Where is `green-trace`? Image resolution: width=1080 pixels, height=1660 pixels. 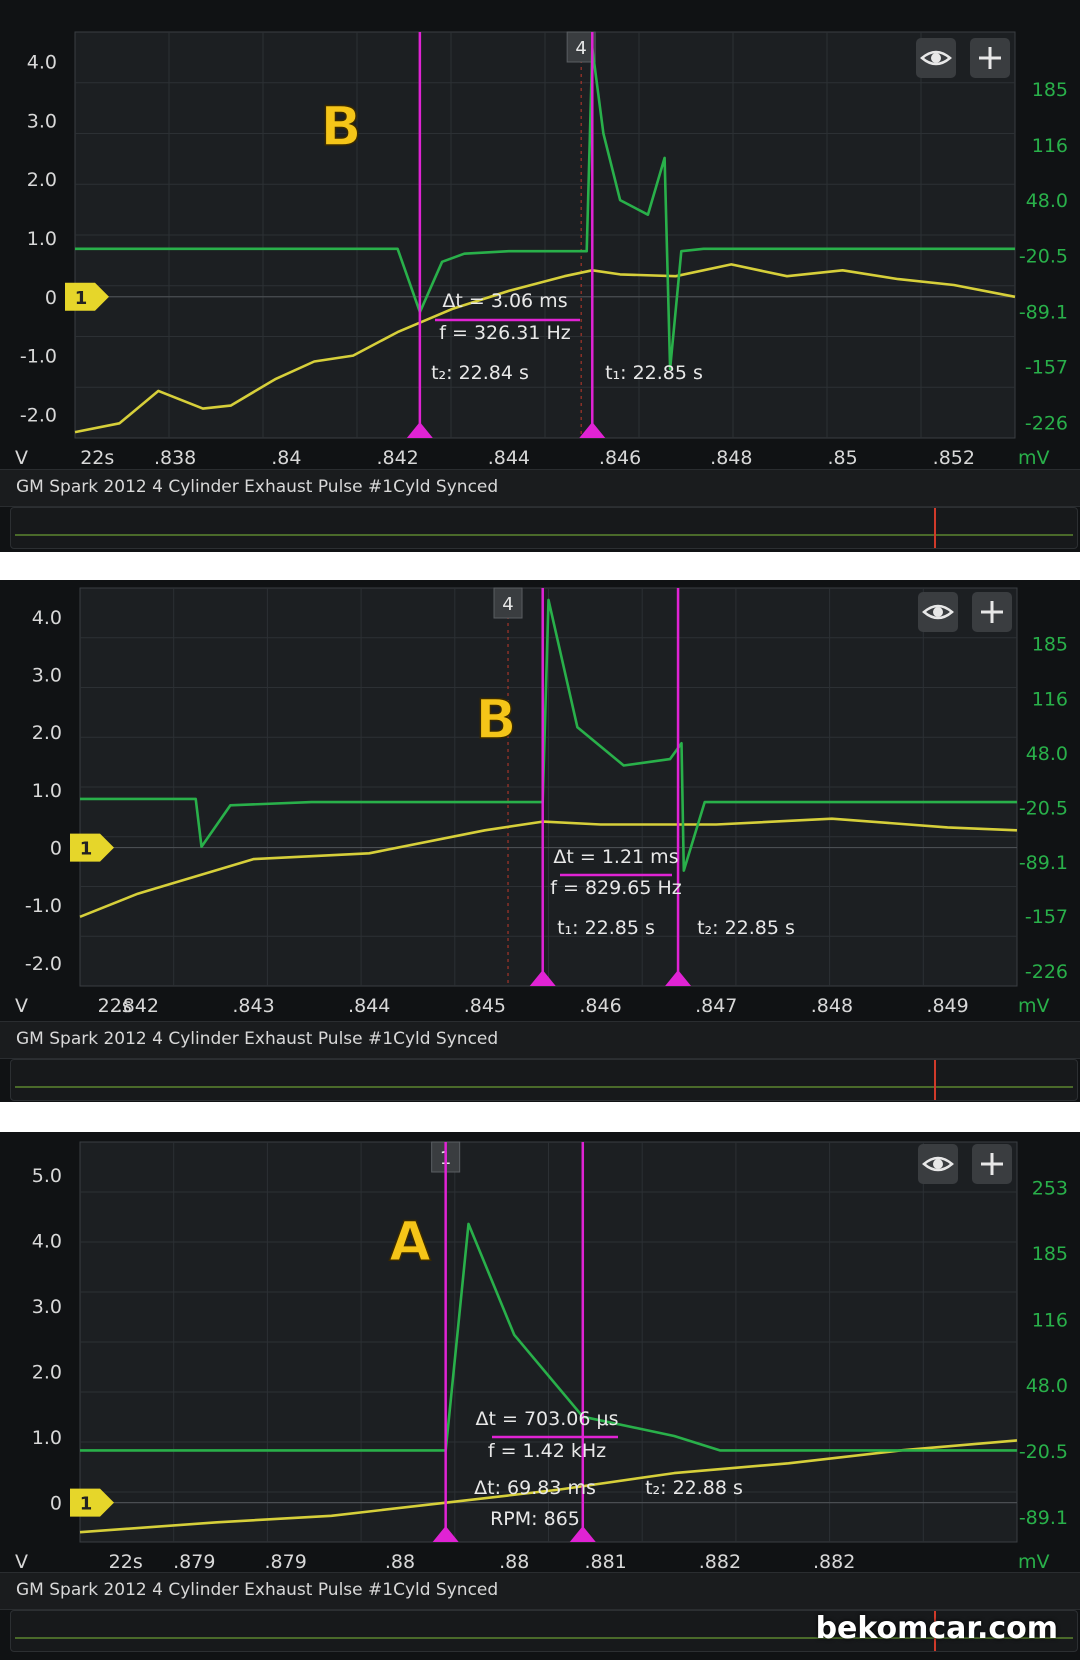
green-trace is located at coordinates (548, 735).